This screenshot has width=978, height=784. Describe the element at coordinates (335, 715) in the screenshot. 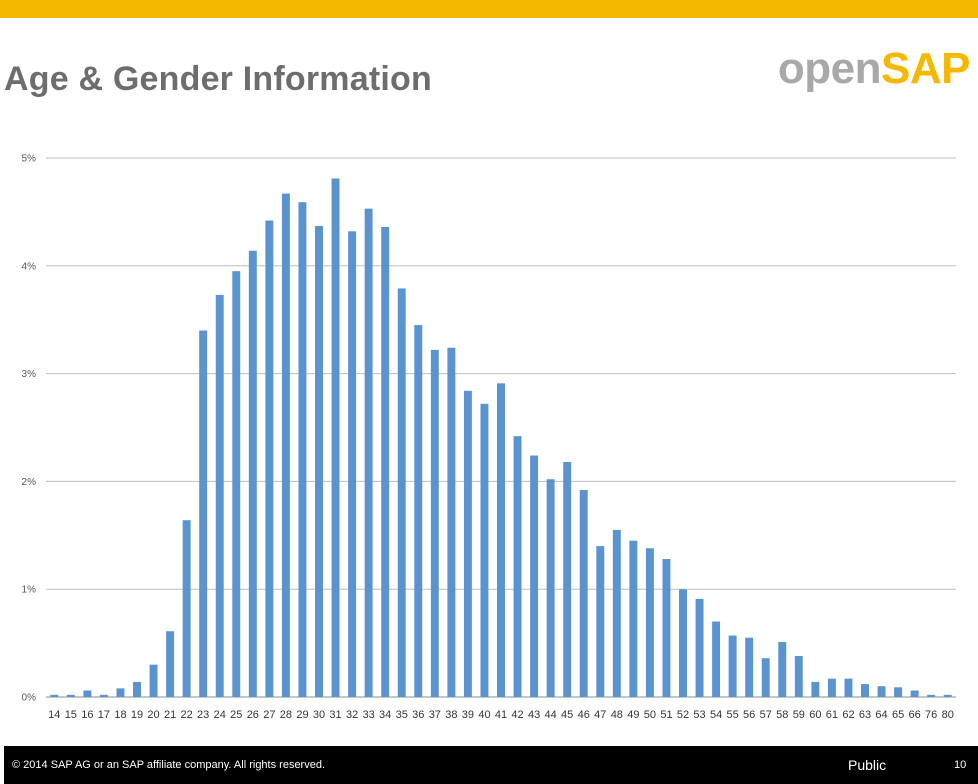

I see `x-tick-label: 31` at that location.